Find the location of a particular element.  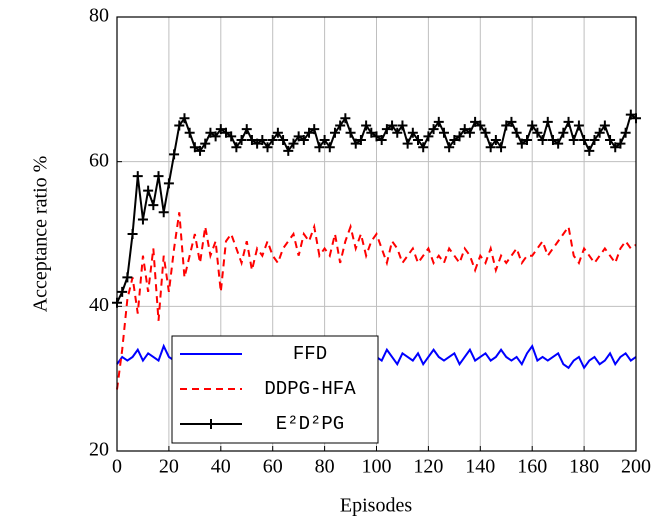

y-tick-label: 20 is located at coordinates (99, 450).